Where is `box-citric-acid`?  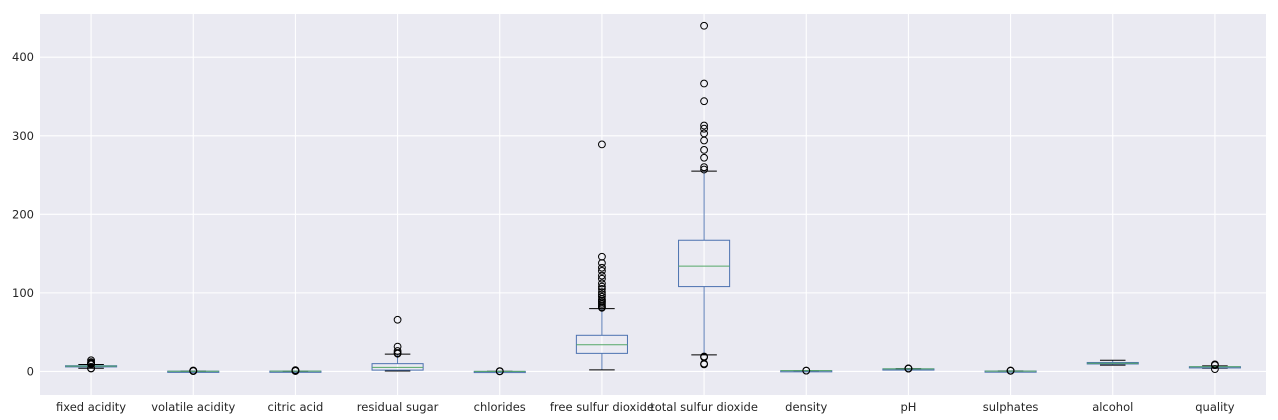 box-citric-acid is located at coordinates (295, 370).